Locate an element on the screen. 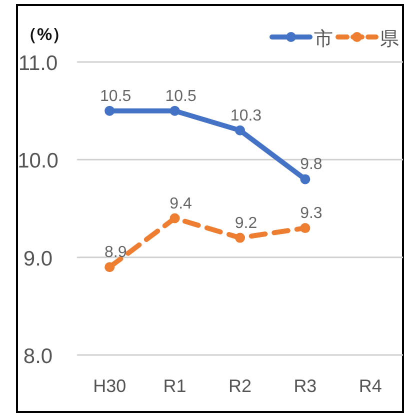 The height and width of the screenshot is (417, 407). data-label: 9.8 is located at coordinates (311, 165).